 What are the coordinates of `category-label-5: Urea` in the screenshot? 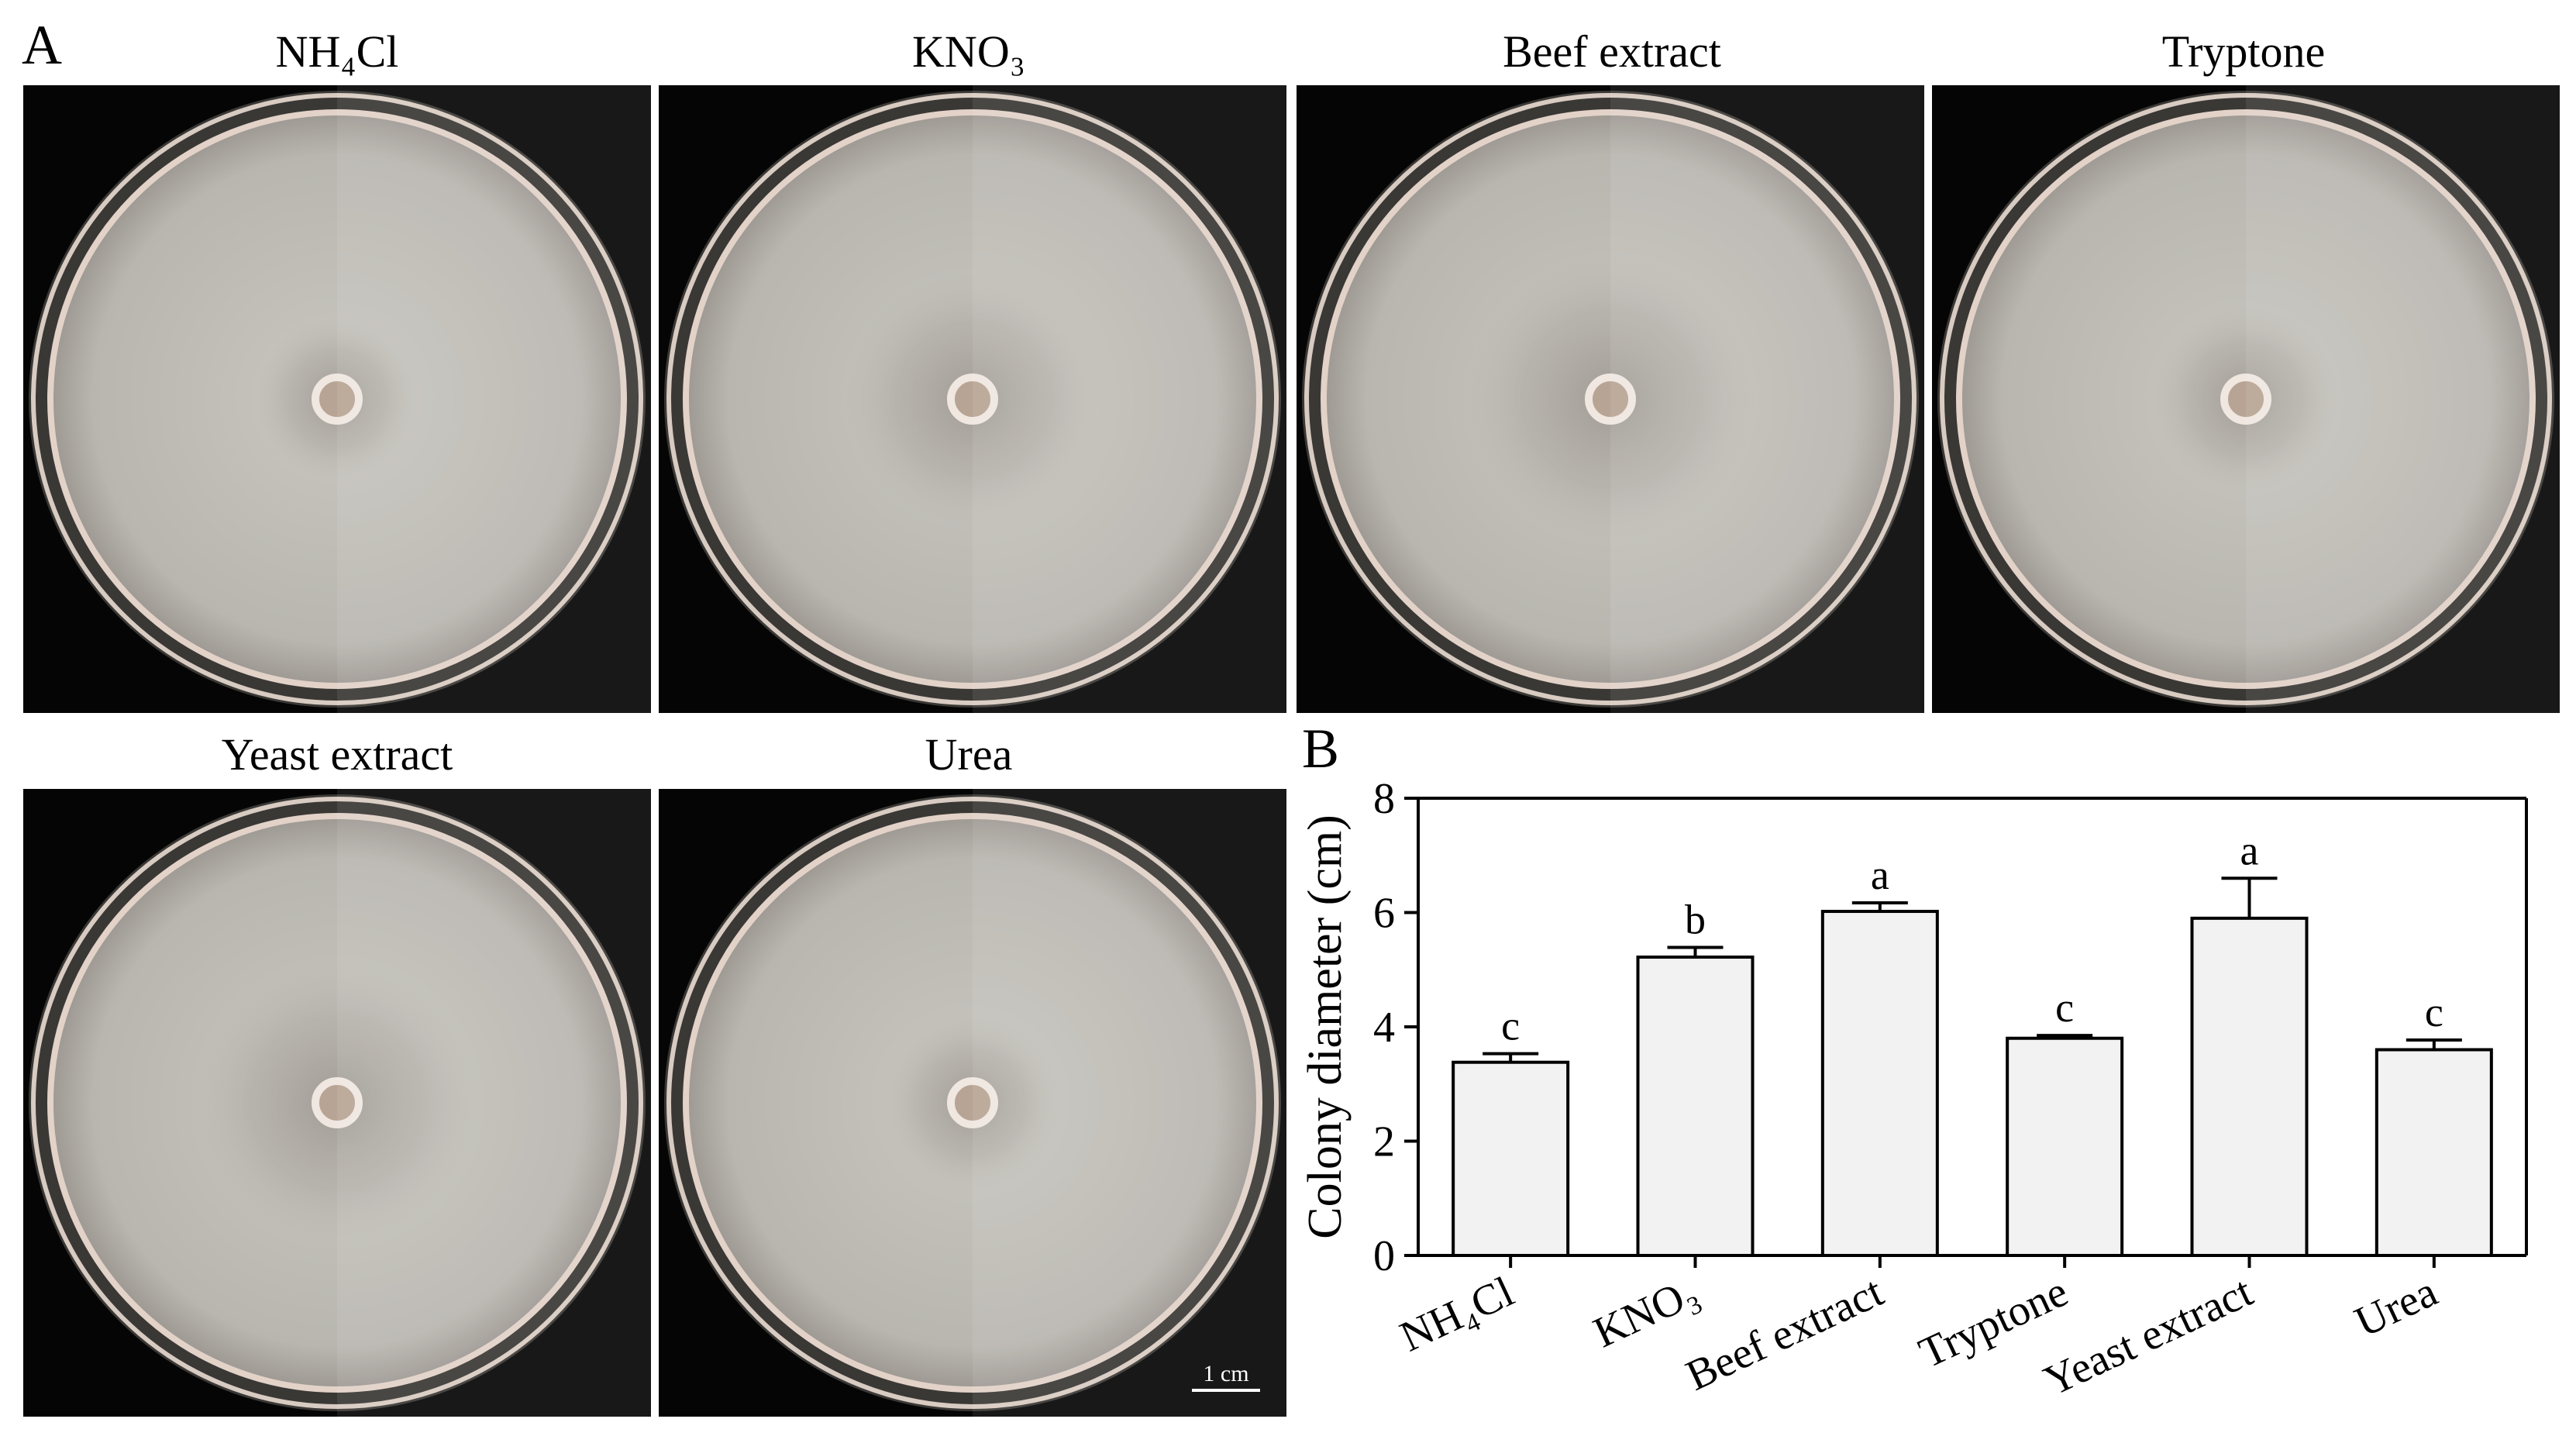 It's located at (2396, 1308).